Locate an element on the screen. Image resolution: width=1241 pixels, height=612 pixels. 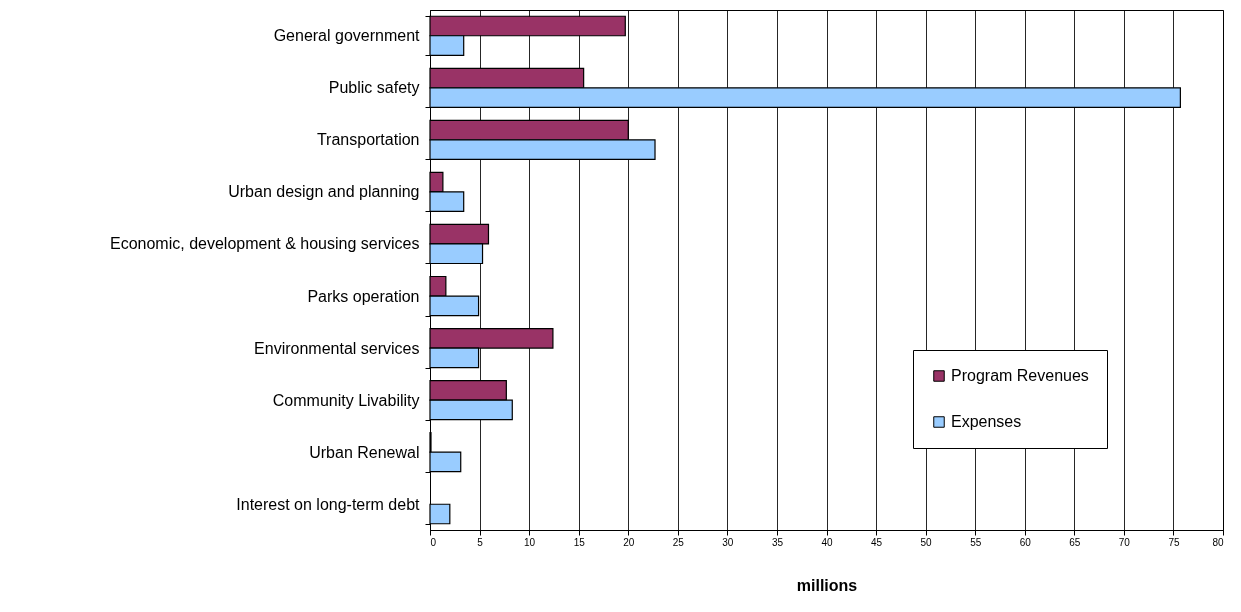
legend-label: Program Revenues is located at coordinates (1020, 375).